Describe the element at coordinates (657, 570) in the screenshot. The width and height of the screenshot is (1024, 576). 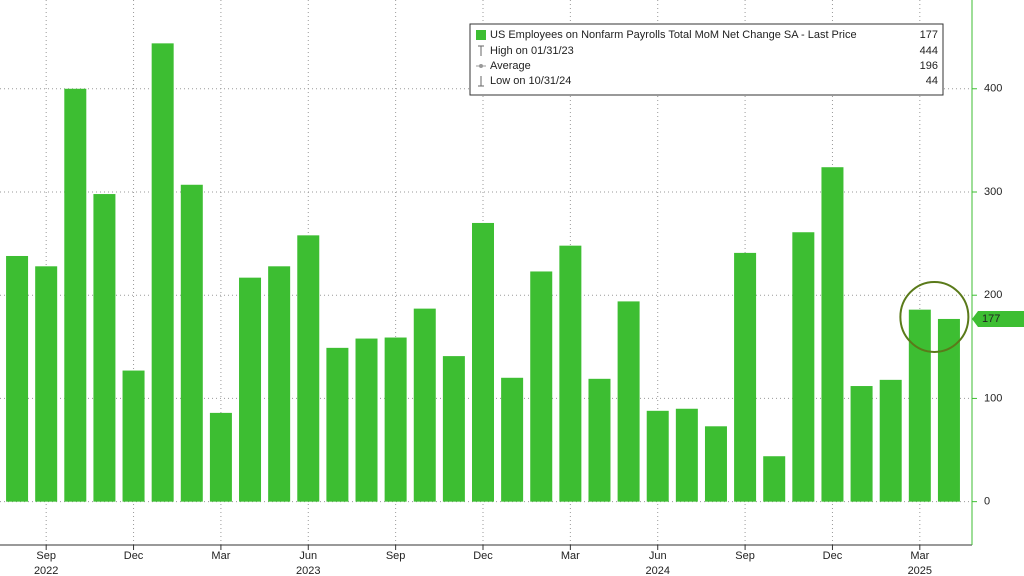
I see `x-group-label: 2024` at that location.